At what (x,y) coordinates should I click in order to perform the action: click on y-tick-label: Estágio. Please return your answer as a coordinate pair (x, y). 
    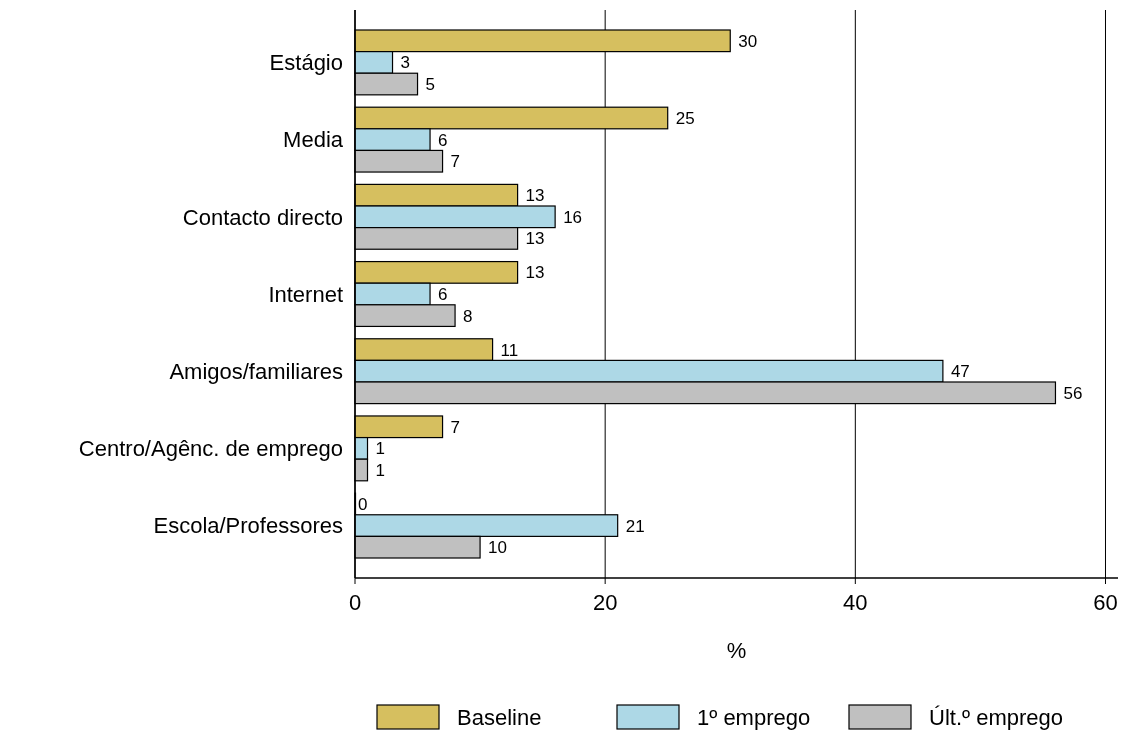
    Looking at the image, I should click on (306, 63).